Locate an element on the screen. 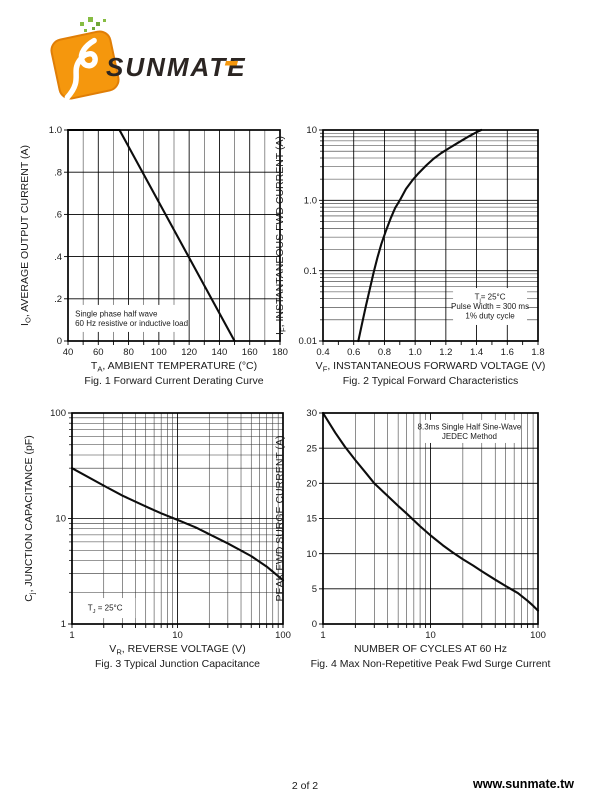 This screenshot has height=810, width=610. logo: SUNMATE is located at coordinates (148, 58).